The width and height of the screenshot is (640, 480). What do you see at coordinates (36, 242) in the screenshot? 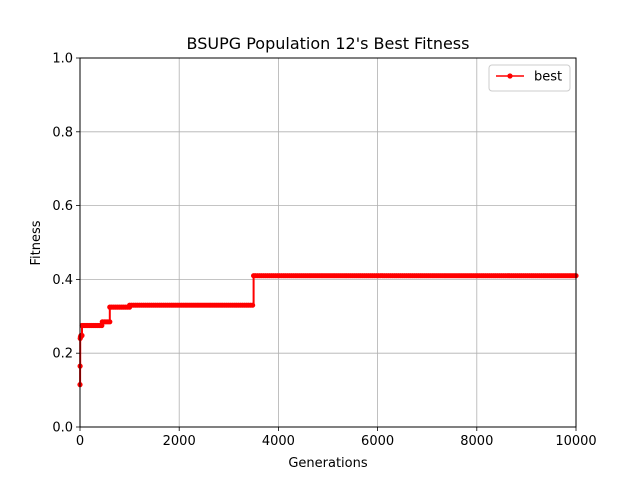
I see `y-axis-label: Fitness` at bounding box center [36, 242].